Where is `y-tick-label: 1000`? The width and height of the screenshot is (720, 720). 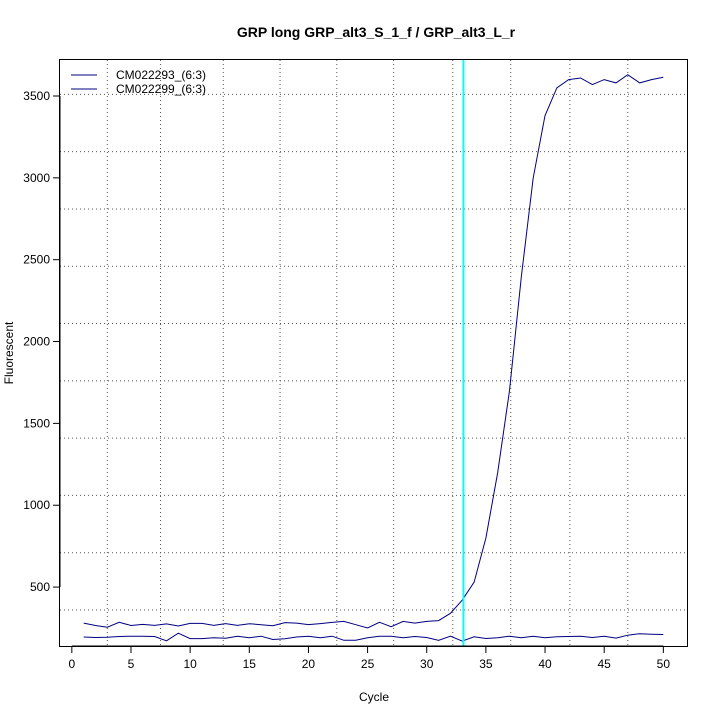
y-tick-label: 1000 is located at coordinates (36, 505).